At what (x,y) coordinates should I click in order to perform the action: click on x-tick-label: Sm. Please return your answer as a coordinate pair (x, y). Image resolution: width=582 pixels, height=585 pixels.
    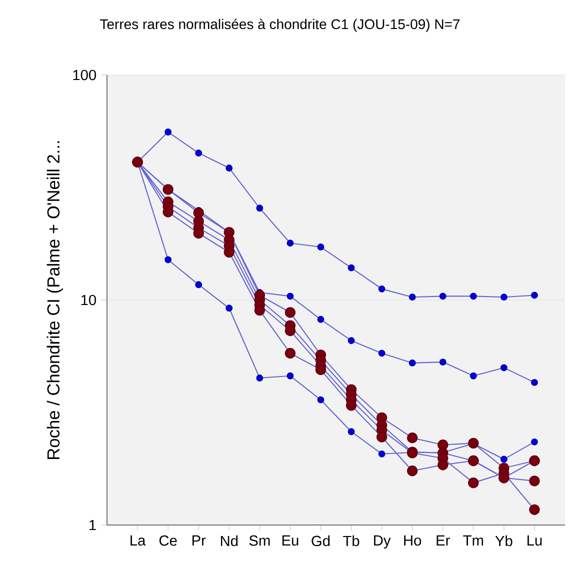
    Looking at the image, I should click on (259, 540).